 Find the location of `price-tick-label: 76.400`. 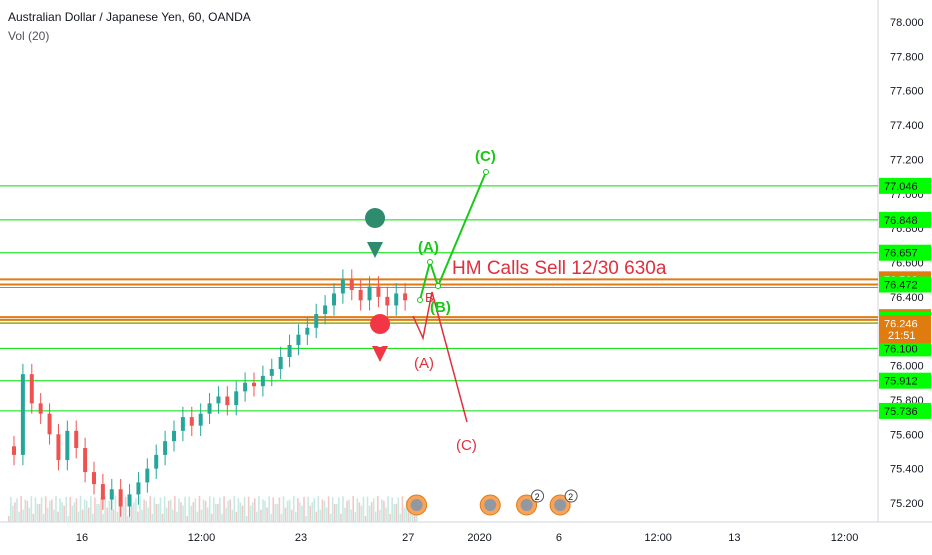

price-tick-label: 76.400 is located at coordinates (907, 298).